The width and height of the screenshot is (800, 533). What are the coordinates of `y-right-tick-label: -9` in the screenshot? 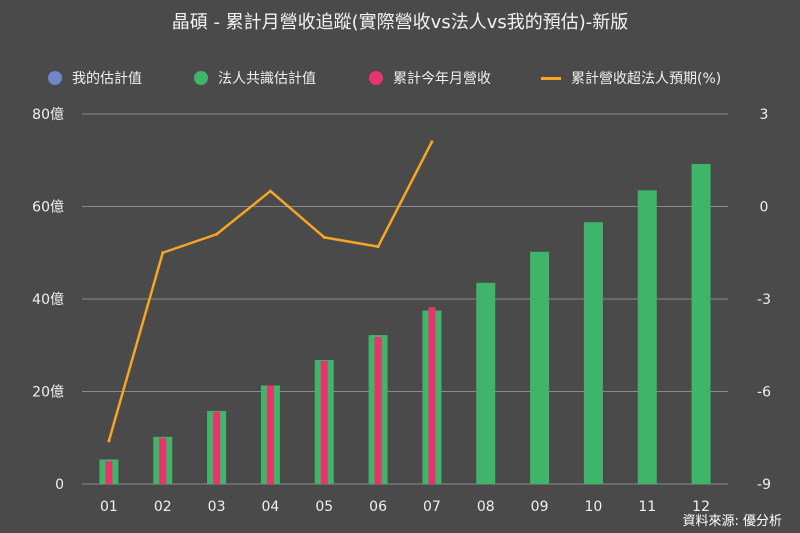 It's located at (764, 485).